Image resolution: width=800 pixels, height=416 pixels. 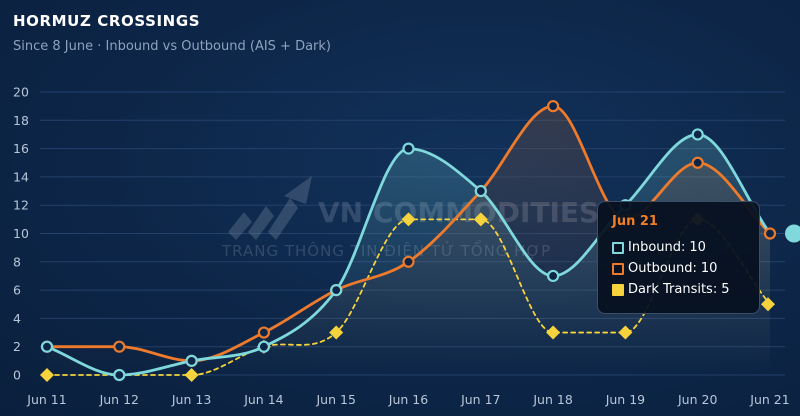 I want to click on x-tick-label: Jun 13, so click(x=191, y=399).